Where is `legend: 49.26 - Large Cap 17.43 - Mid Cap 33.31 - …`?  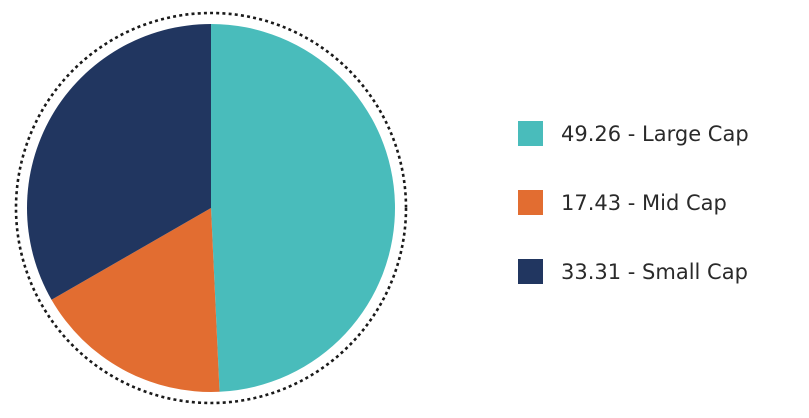 legend: 49.26 - Large Cap 17.43 - Mid Cap 33.31 - … is located at coordinates (633, 202).